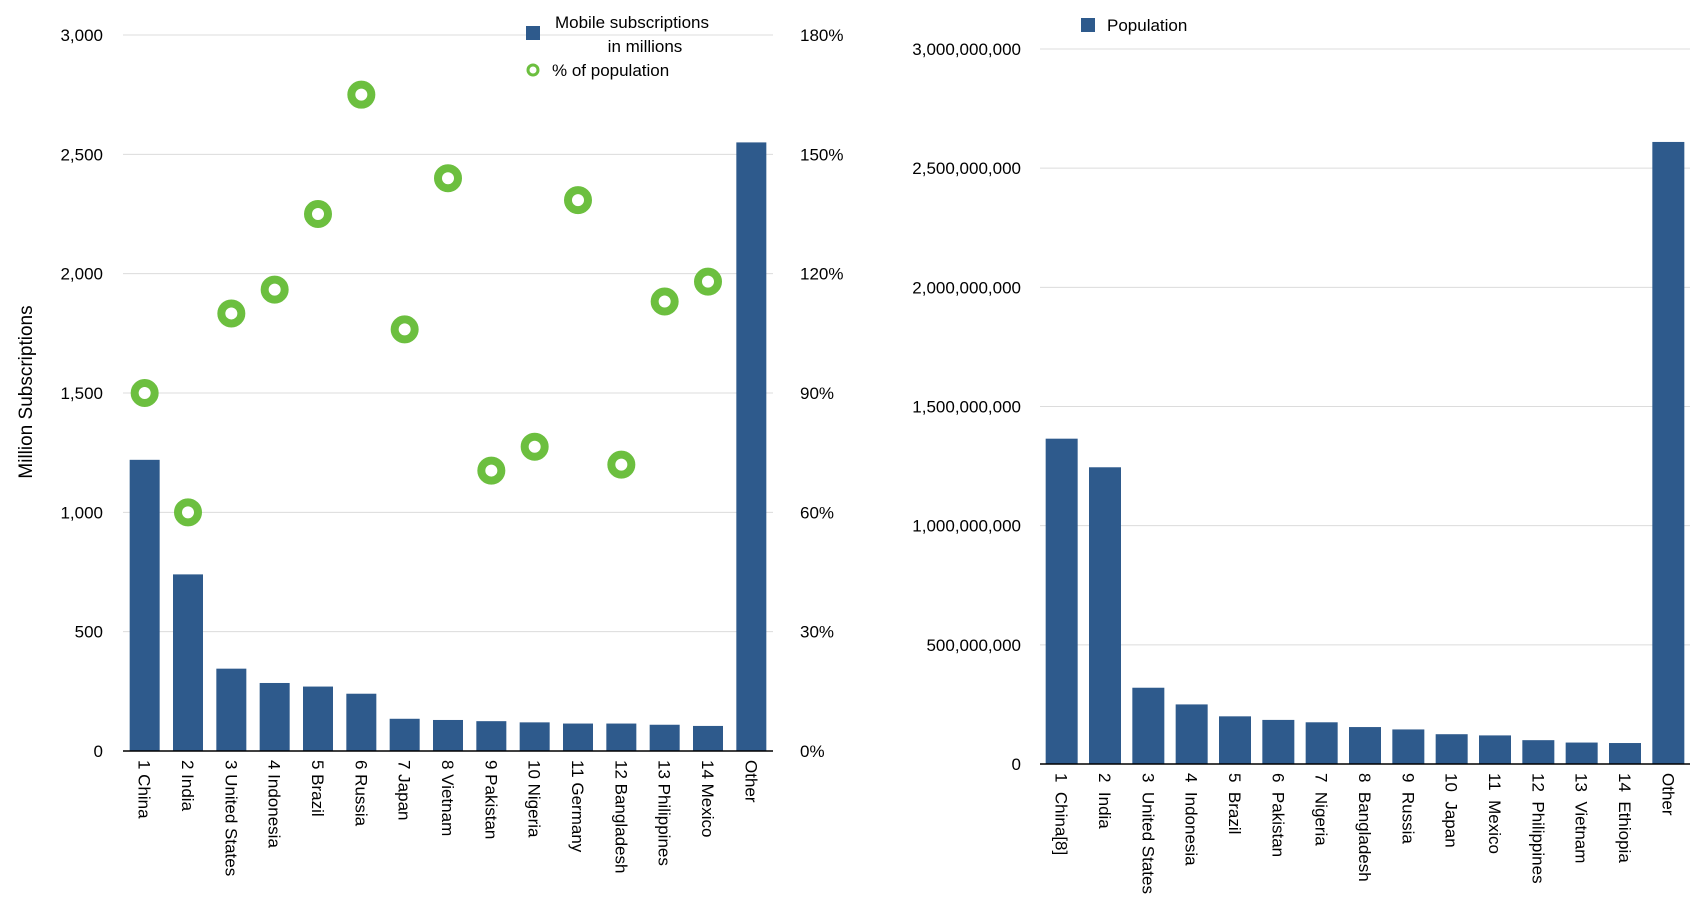 The width and height of the screenshot is (1708, 912). I want to click on legend-marker-percent, so click(533, 70).